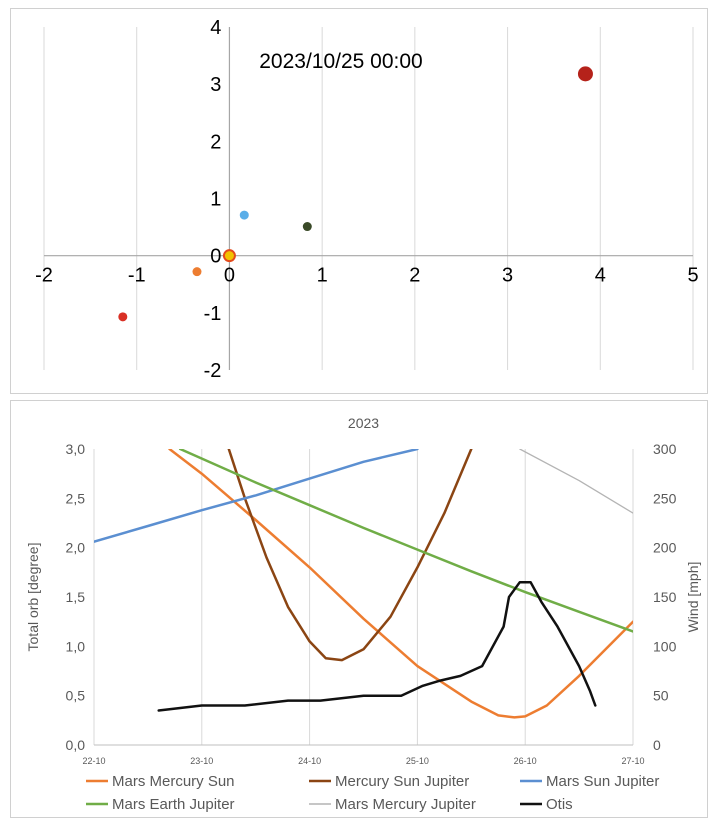 The height and width of the screenshot is (820, 709). Describe the element at coordinates (363, 423) in the screenshot. I see `chart-title: 2023` at that location.